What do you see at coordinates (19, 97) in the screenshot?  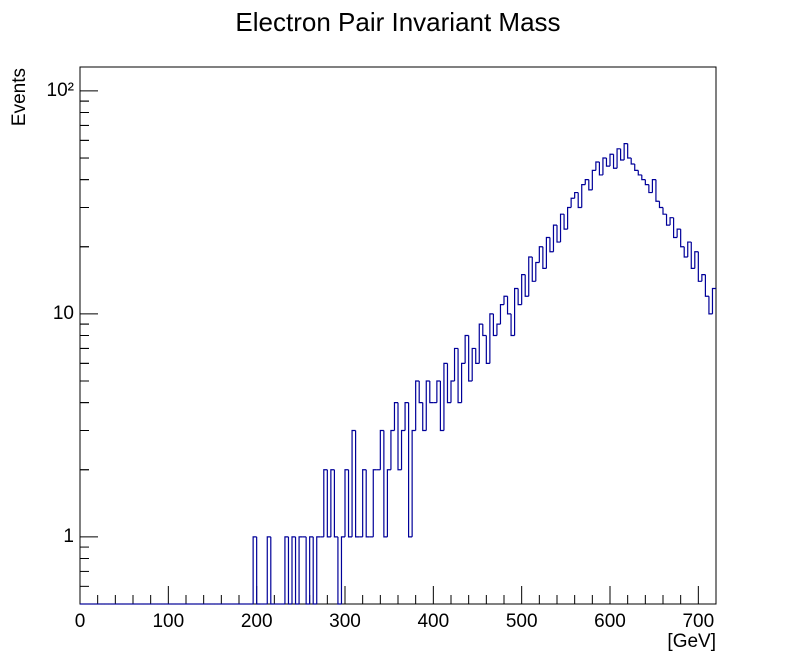 I see `y-axis-label: Events` at bounding box center [19, 97].